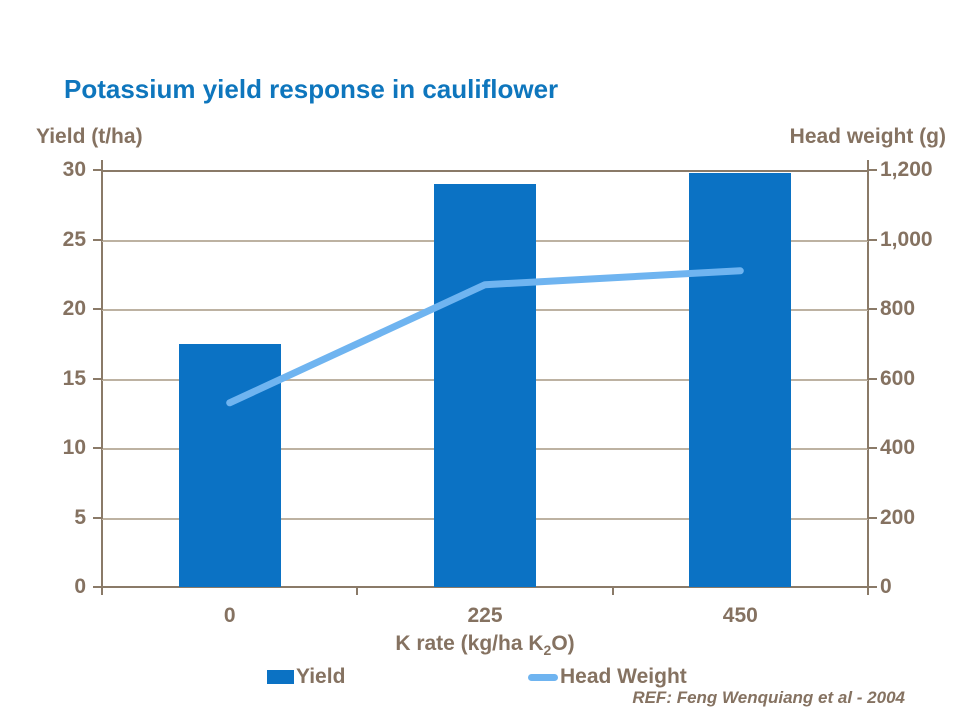  I want to click on y-axis-right-tick-label: 400, so click(898, 447).